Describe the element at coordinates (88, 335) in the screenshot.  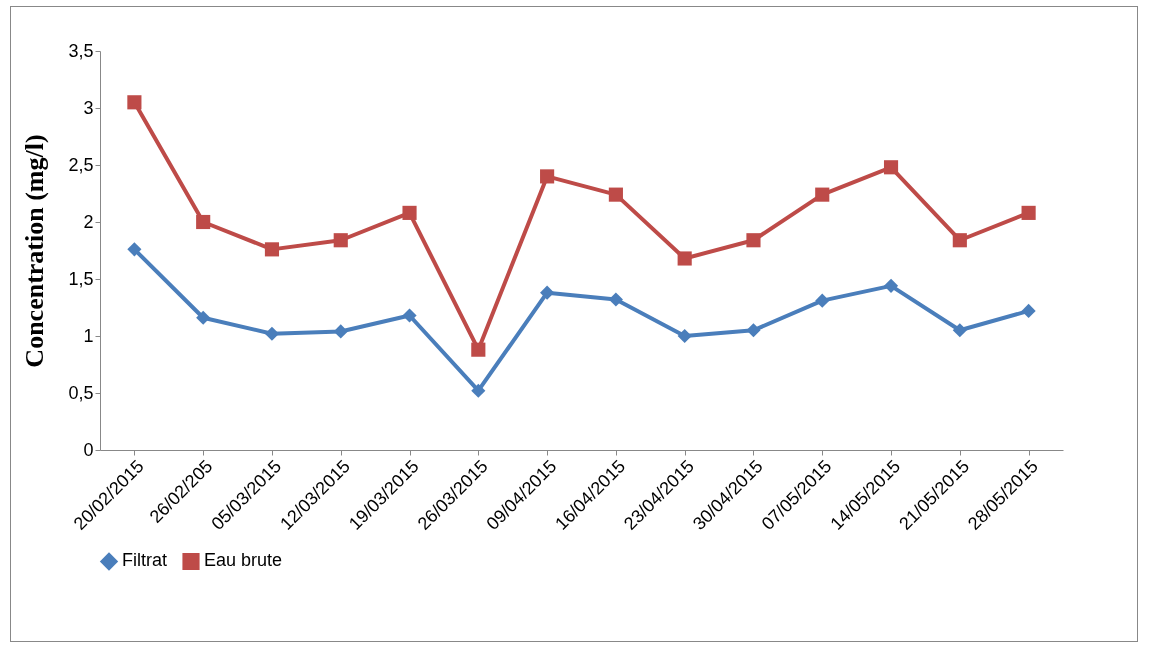
I see `y-tick-label: 1` at that location.